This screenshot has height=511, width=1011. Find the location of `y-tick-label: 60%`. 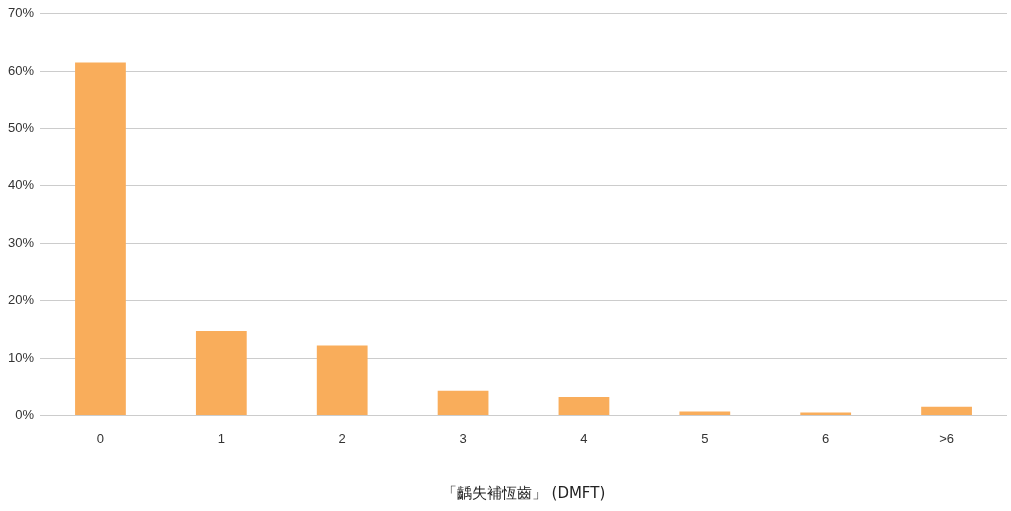

y-tick-label: 60% is located at coordinates (21, 70).